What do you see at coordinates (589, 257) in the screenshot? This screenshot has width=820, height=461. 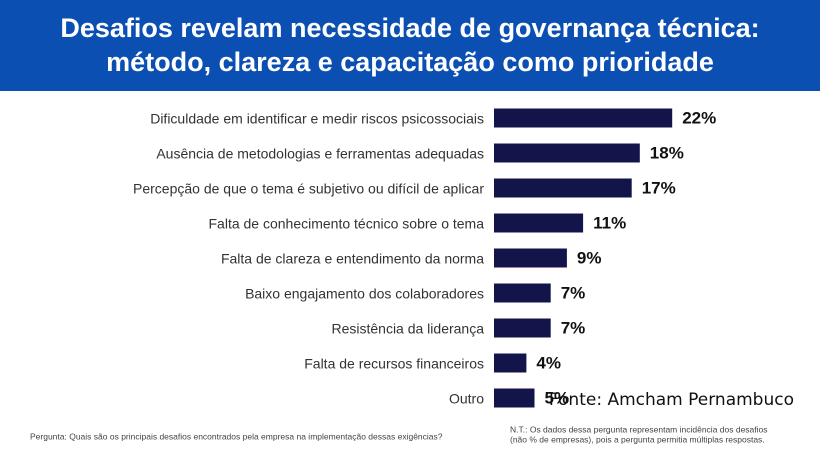 I see `value-label: 9%` at bounding box center [589, 257].